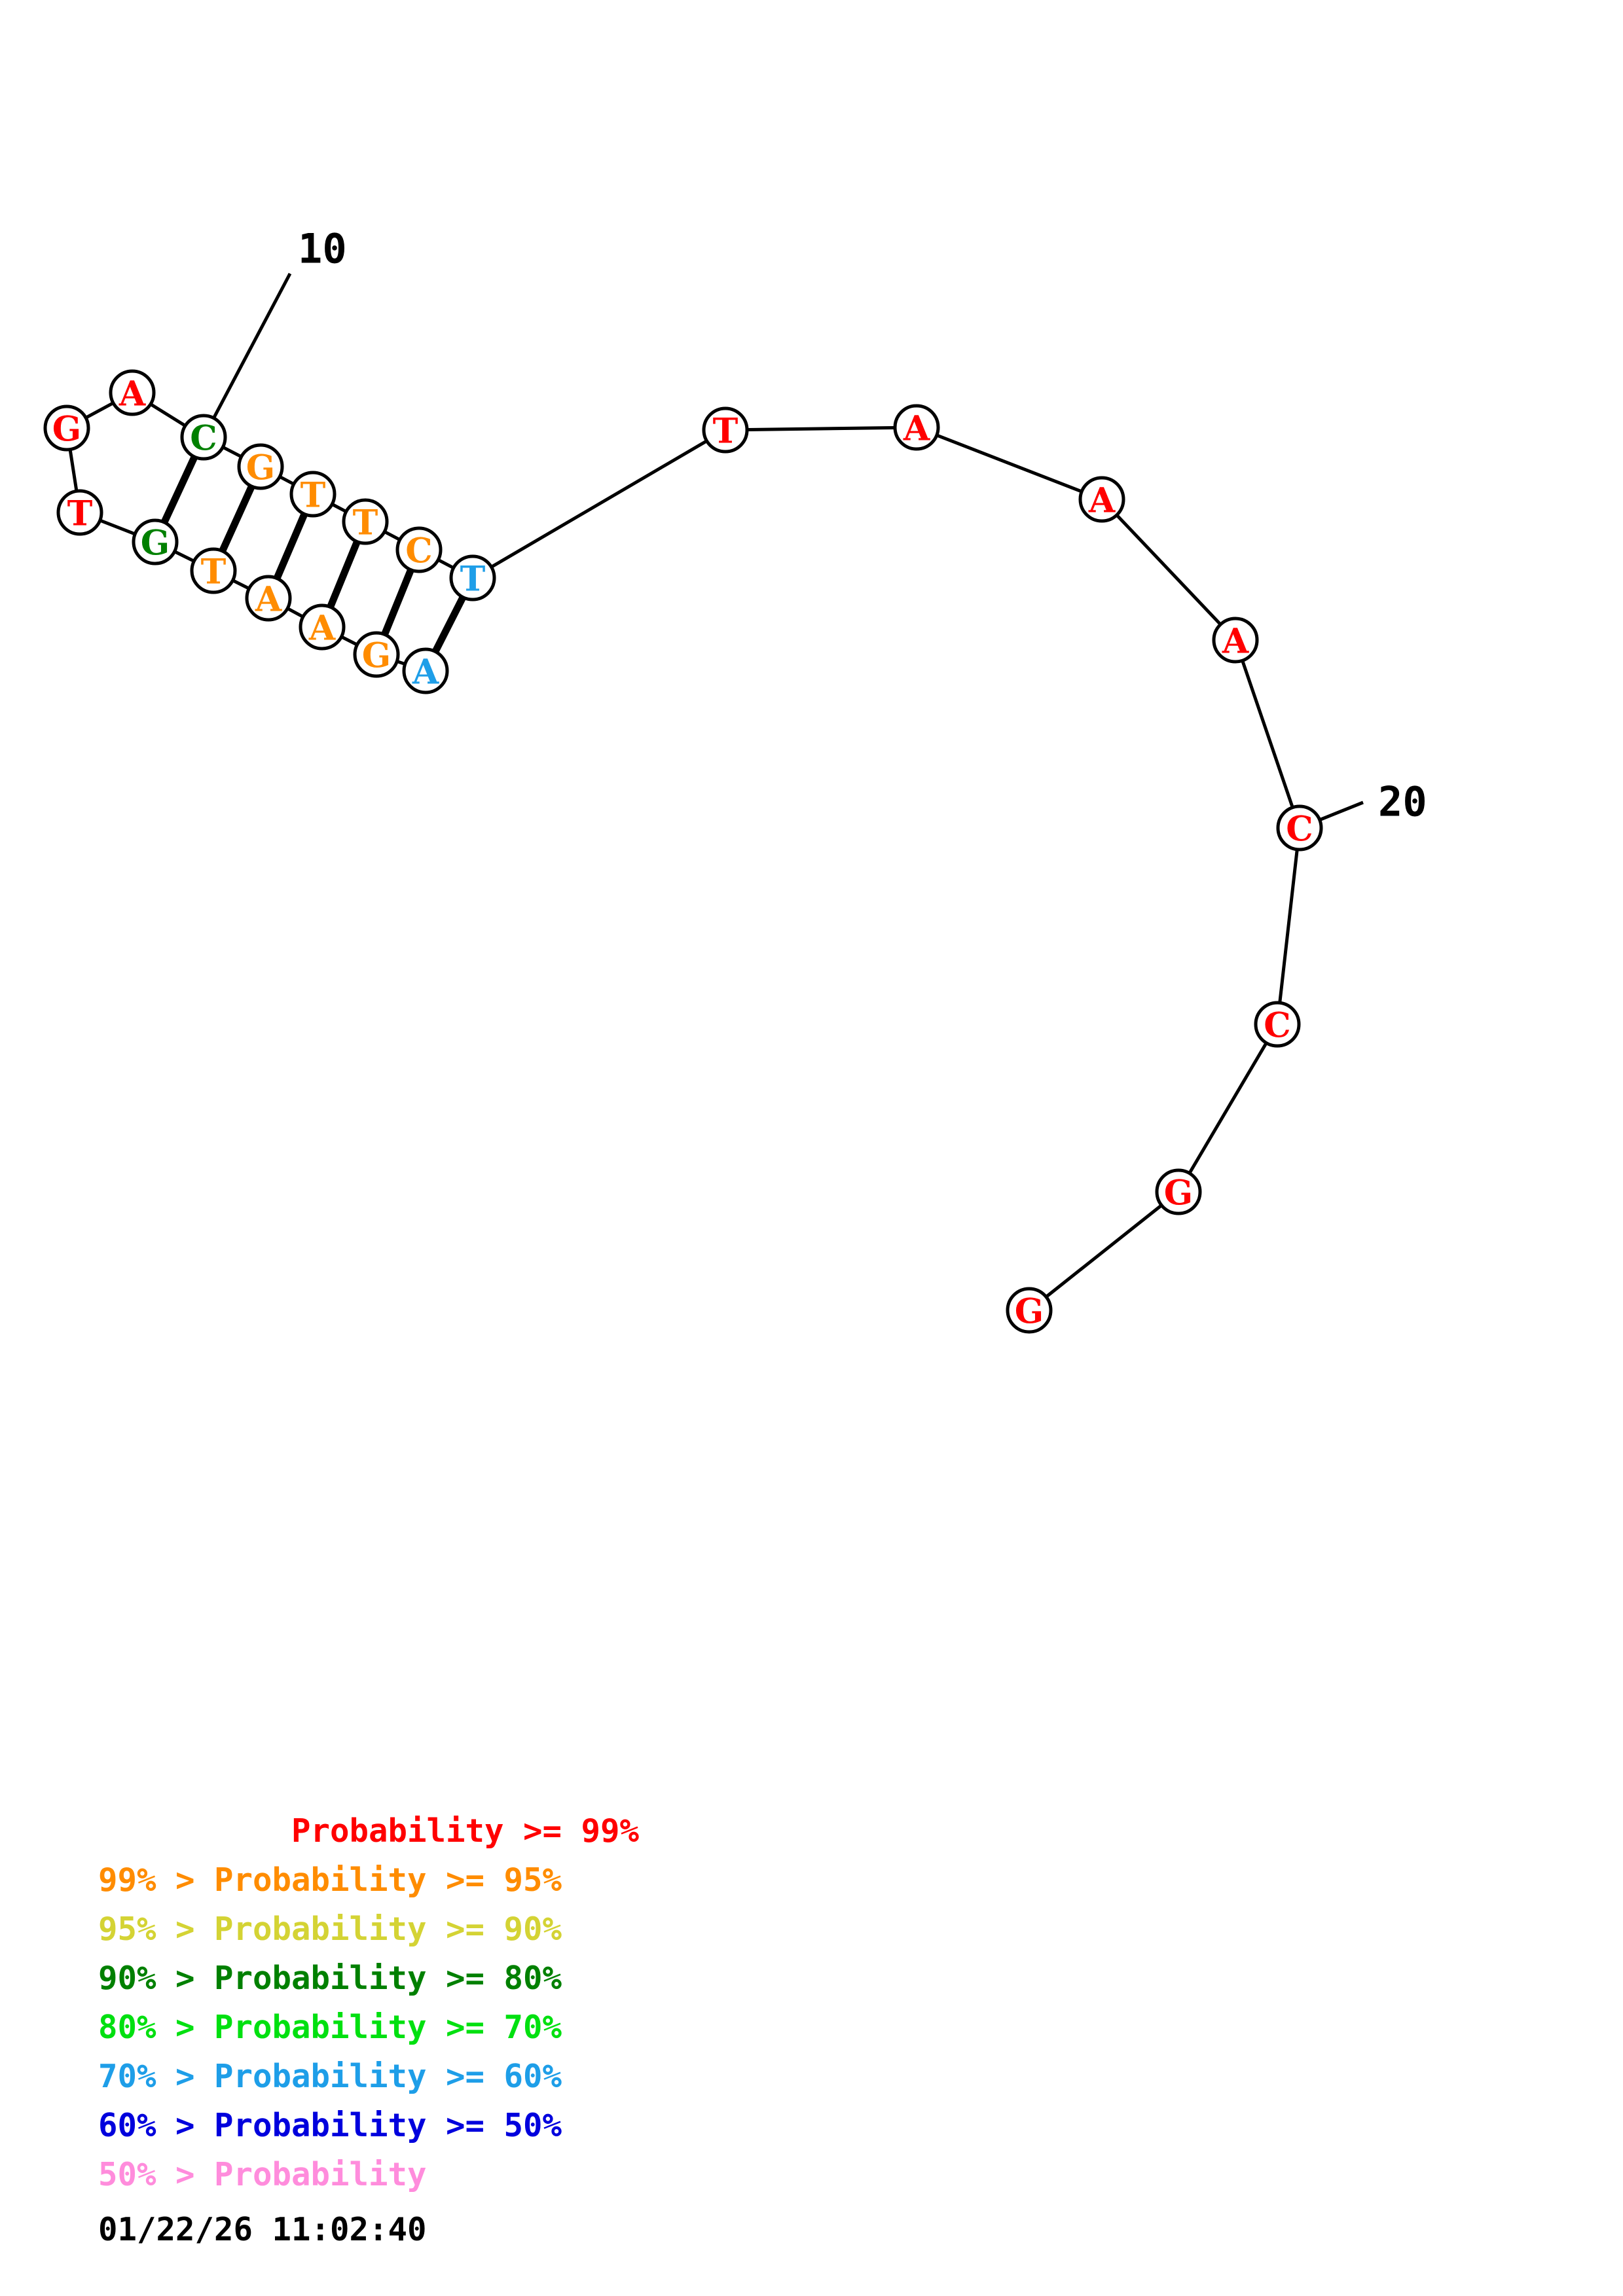  I want to click on base-pair-layer, so click(313, 554).